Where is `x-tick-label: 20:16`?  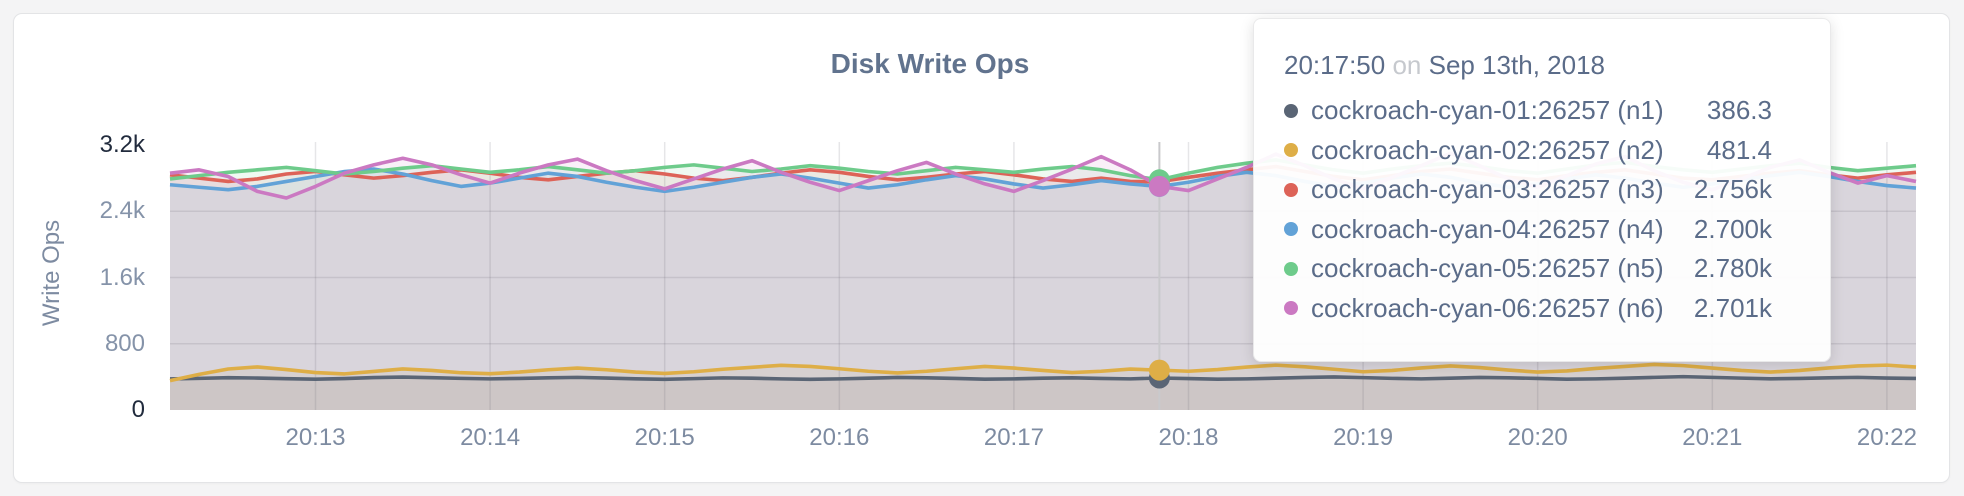 x-tick-label: 20:16 is located at coordinates (839, 437).